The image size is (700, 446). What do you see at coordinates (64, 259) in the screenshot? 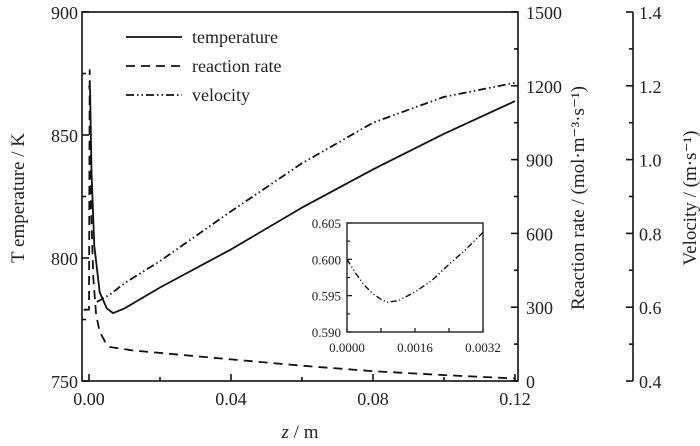
I see `y-left-tick-label: 800` at bounding box center [64, 259].